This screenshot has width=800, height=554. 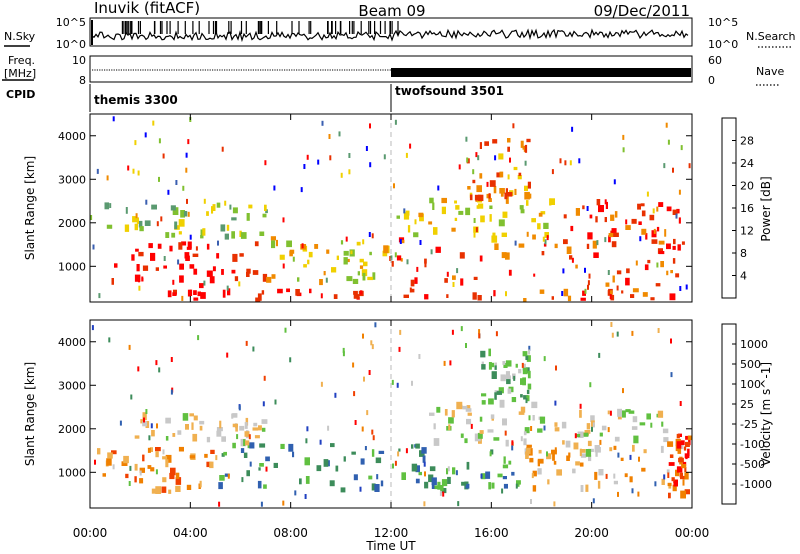 What do you see at coordinates (393, 70) in the screenshot?
I see `freq-panel: Freq. [MHz] 10 8 60 0 Nave` at bounding box center [393, 70].